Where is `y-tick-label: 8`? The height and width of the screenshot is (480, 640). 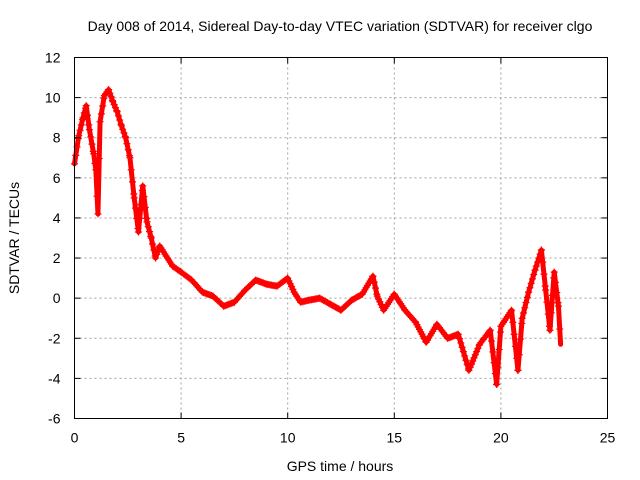 y-tick-label: 8 is located at coordinates (57, 138).